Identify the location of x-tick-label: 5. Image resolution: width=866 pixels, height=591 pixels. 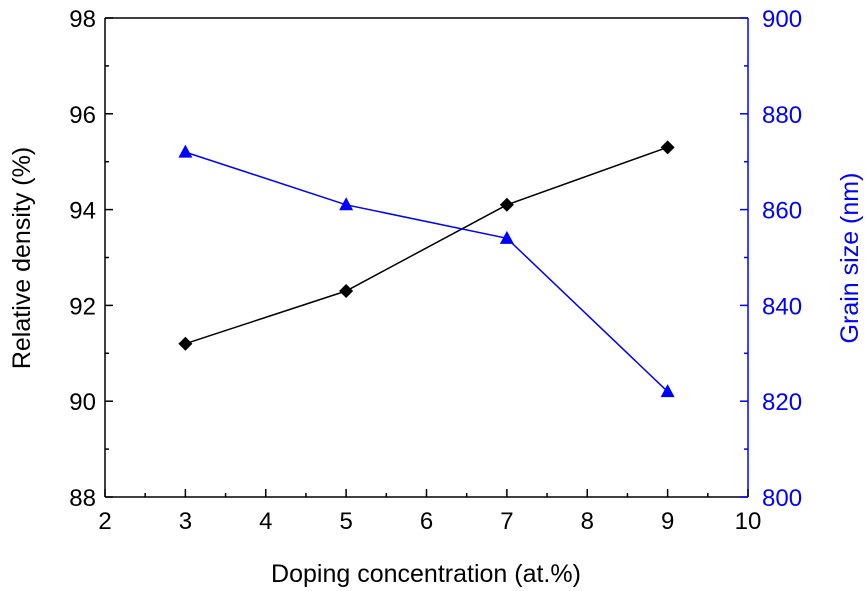
(345, 521).